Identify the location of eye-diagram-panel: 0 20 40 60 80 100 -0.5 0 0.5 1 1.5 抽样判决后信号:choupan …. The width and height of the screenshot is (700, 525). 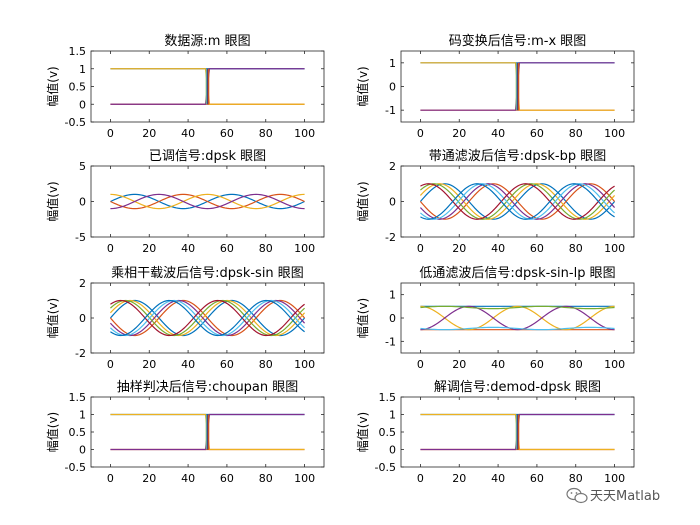
(185, 432).